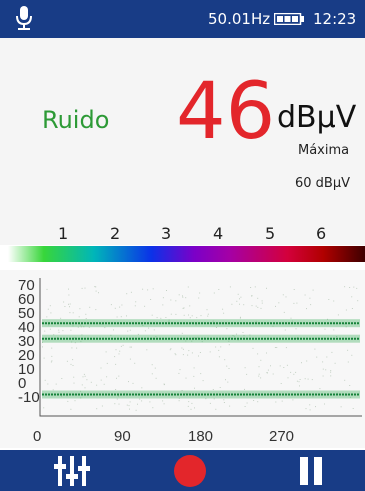  What do you see at coordinates (311, 470) in the screenshot?
I see `pause-icon` at bounding box center [311, 470].